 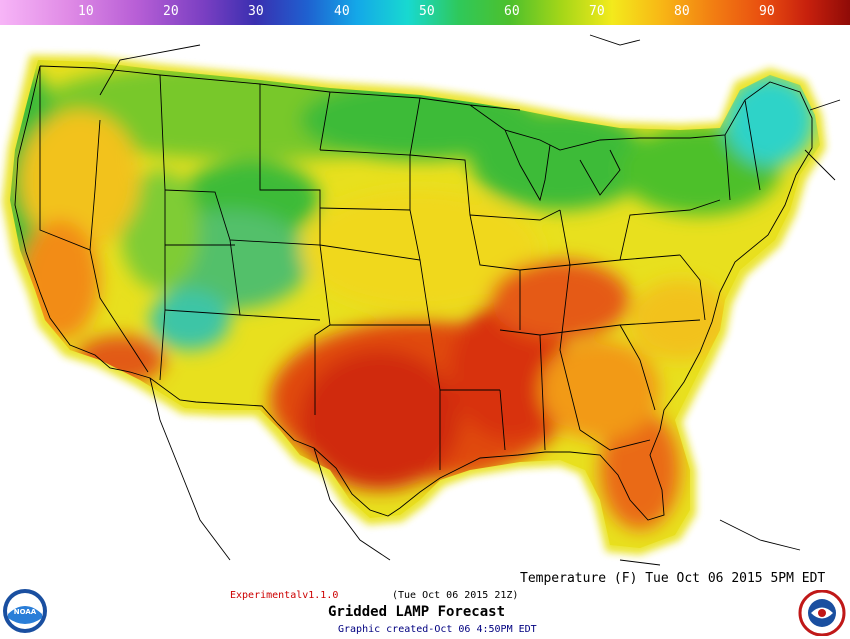 I want to click on colorbar-tick: 90, so click(x=767, y=11).